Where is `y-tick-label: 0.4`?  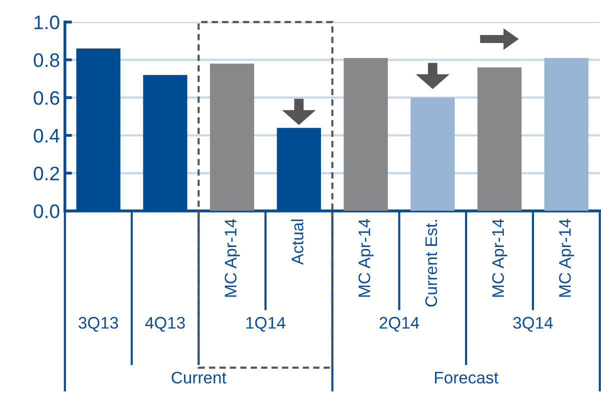 y-tick-label: 0.4 is located at coordinates (47, 135).